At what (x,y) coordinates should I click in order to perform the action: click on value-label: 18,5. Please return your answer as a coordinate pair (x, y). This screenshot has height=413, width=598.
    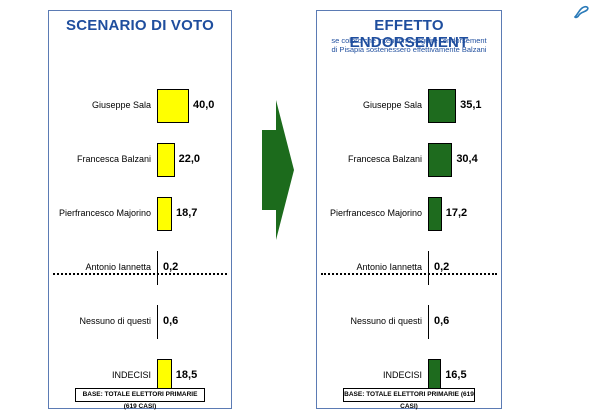
    Looking at the image, I should click on (186, 375).